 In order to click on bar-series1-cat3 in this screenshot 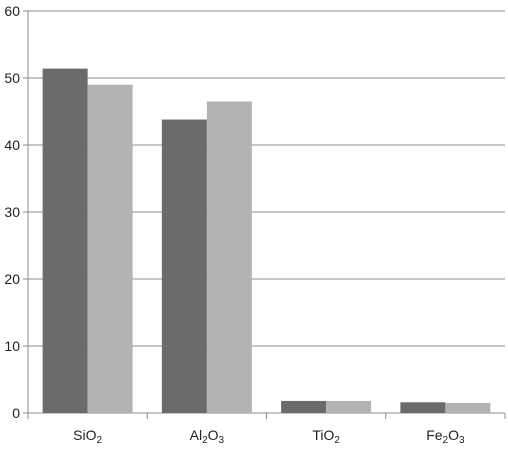, I will do `click(304, 406)`.